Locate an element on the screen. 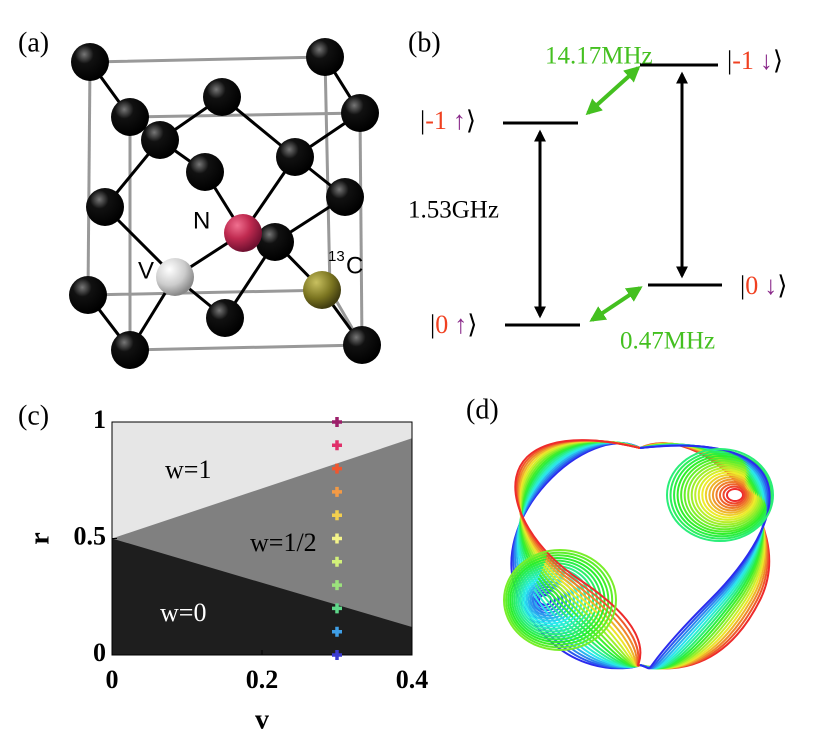  transition-label: 1.53GHz is located at coordinates (453, 210).